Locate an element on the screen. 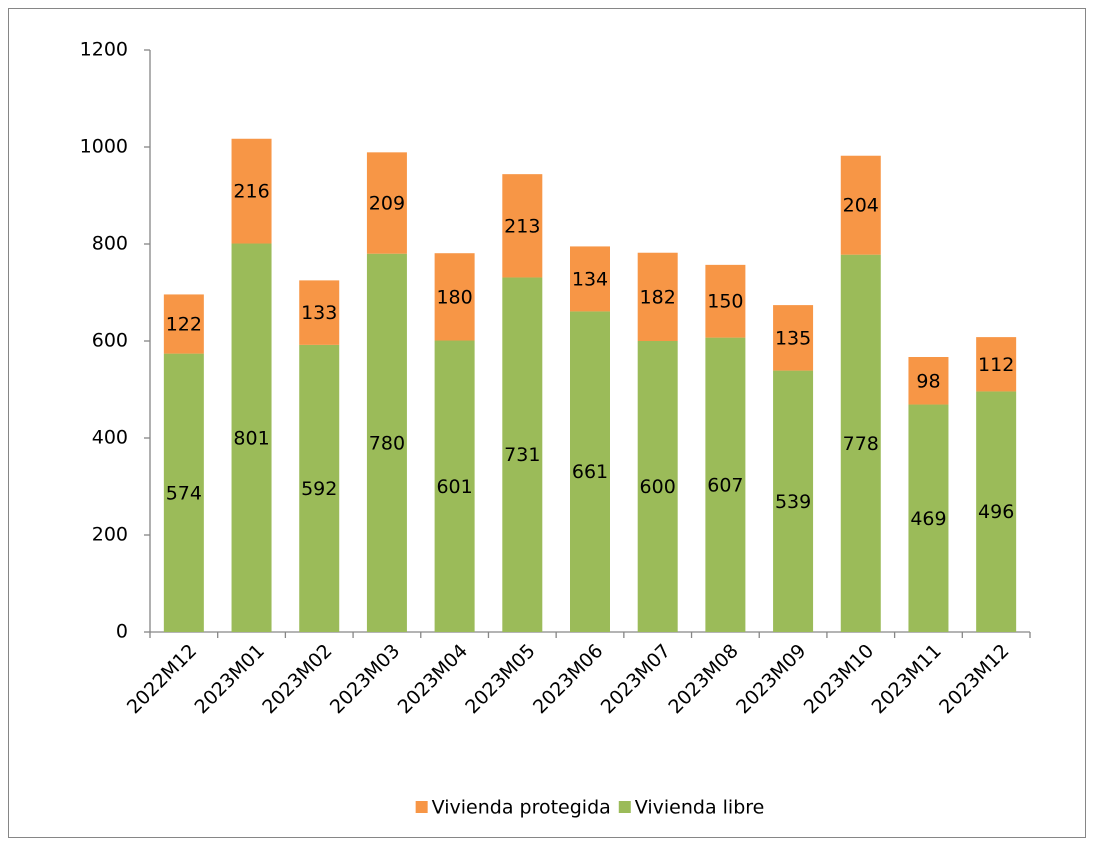 This screenshot has height=844, width=1094. data-label: 801 is located at coordinates (251, 438).